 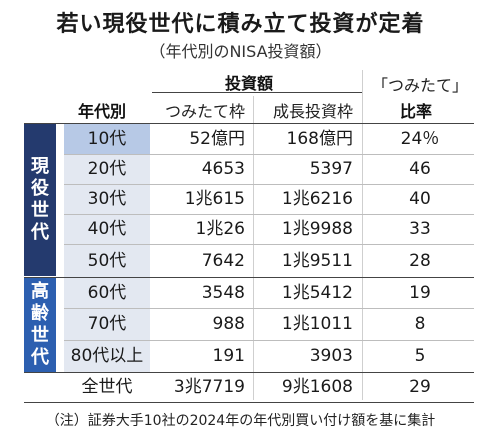 What do you see at coordinates (107, 229) in the screenshot?
I see `gen-cell: 40代` at bounding box center [107, 229].